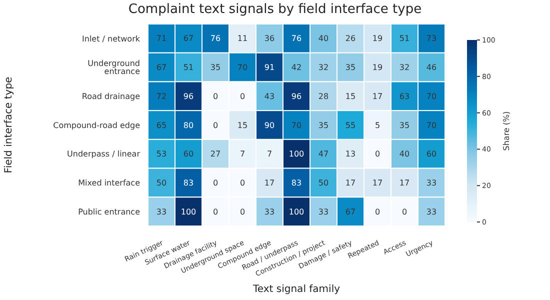 The width and height of the screenshot is (550, 300). What do you see at coordinates (109, 183) in the screenshot?
I see `y-tick-label: Mixed interface` at bounding box center [109, 183].